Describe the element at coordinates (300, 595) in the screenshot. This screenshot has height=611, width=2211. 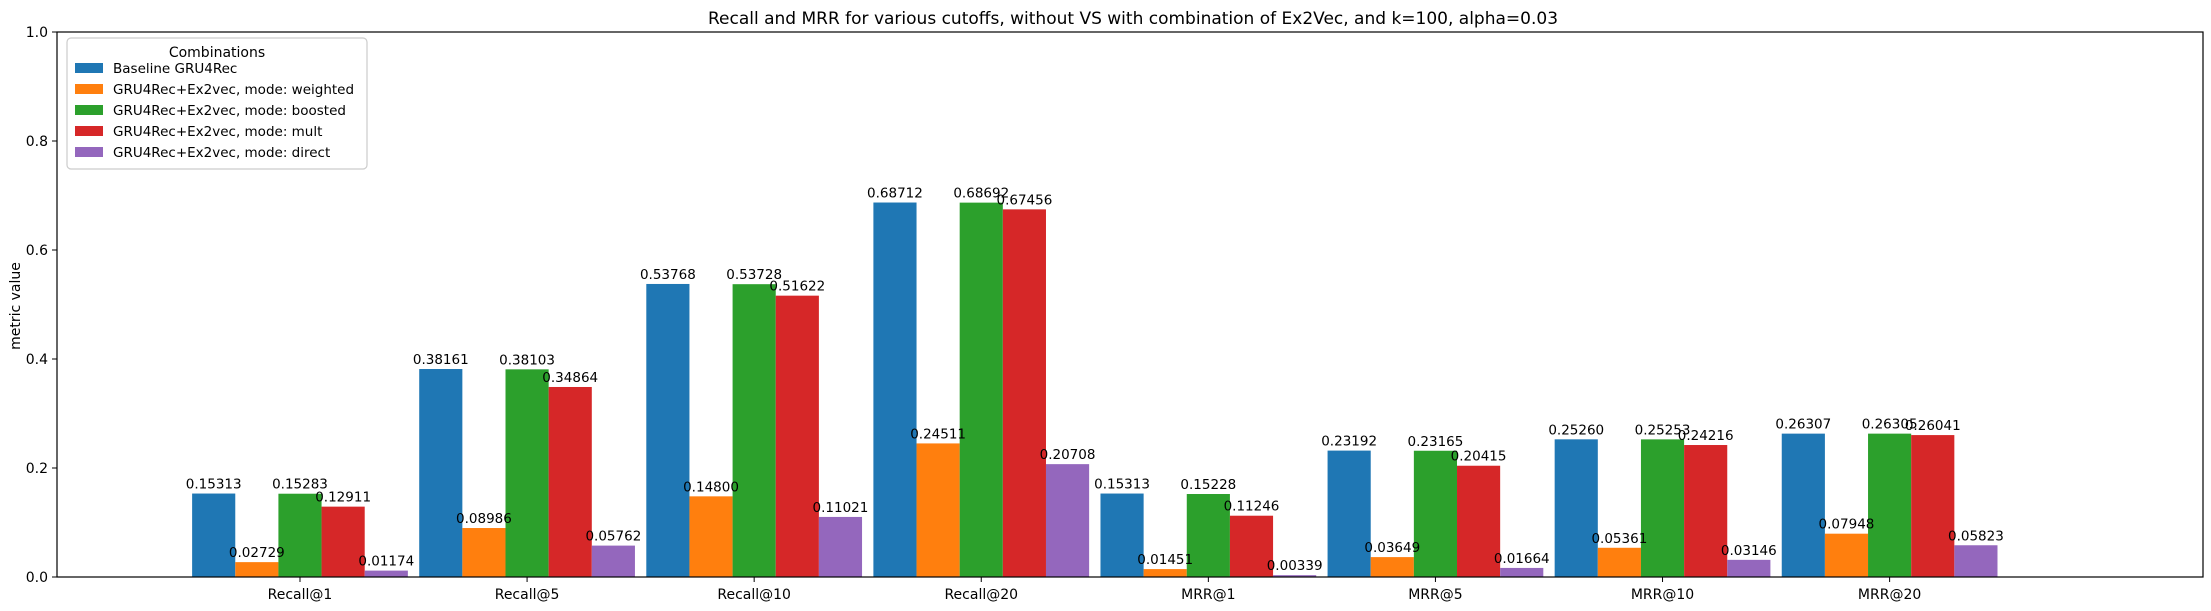
I see `x-tick-label: Recall@1` at that location.